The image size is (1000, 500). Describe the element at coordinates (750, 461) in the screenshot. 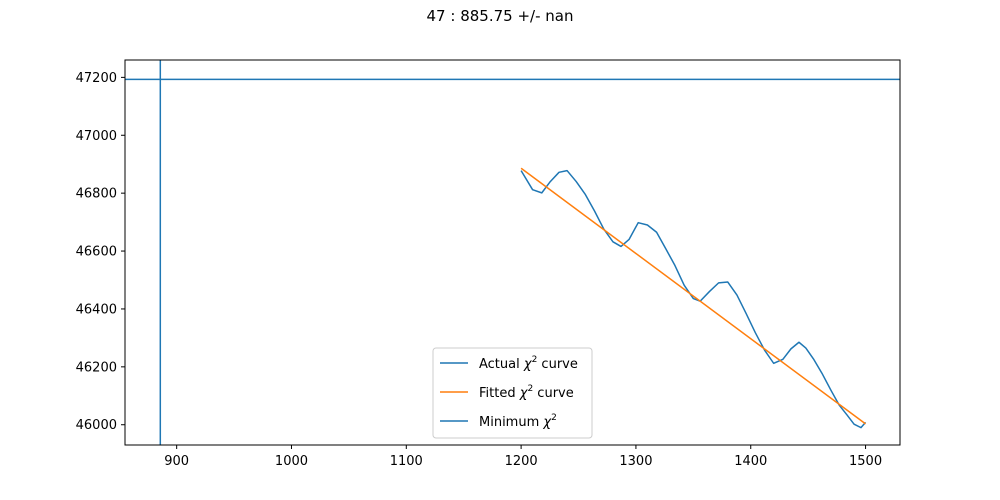

I see `x-tick-label: 1400` at that location.